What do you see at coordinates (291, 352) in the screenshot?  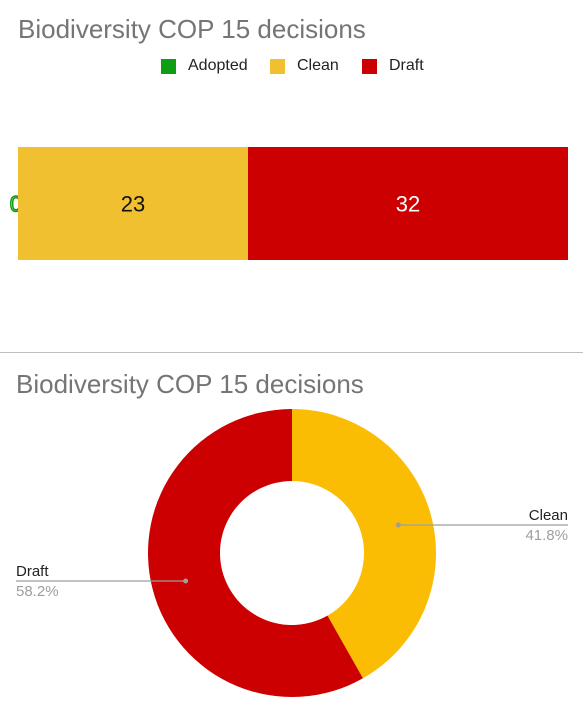 I see `chart-divider` at bounding box center [291, 352].